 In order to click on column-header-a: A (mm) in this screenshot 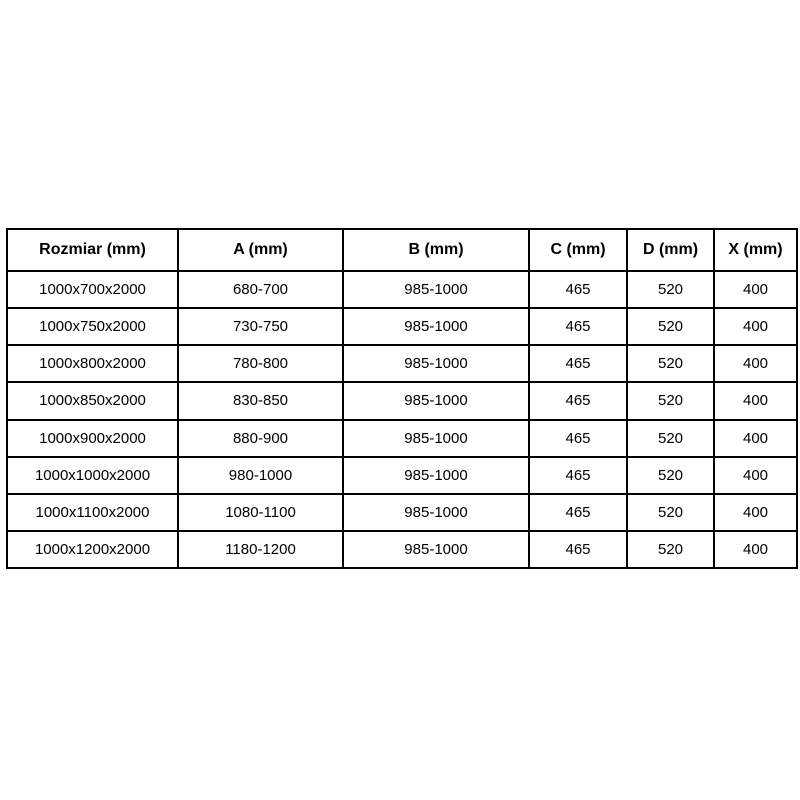, I will do `click(260, 250)`.